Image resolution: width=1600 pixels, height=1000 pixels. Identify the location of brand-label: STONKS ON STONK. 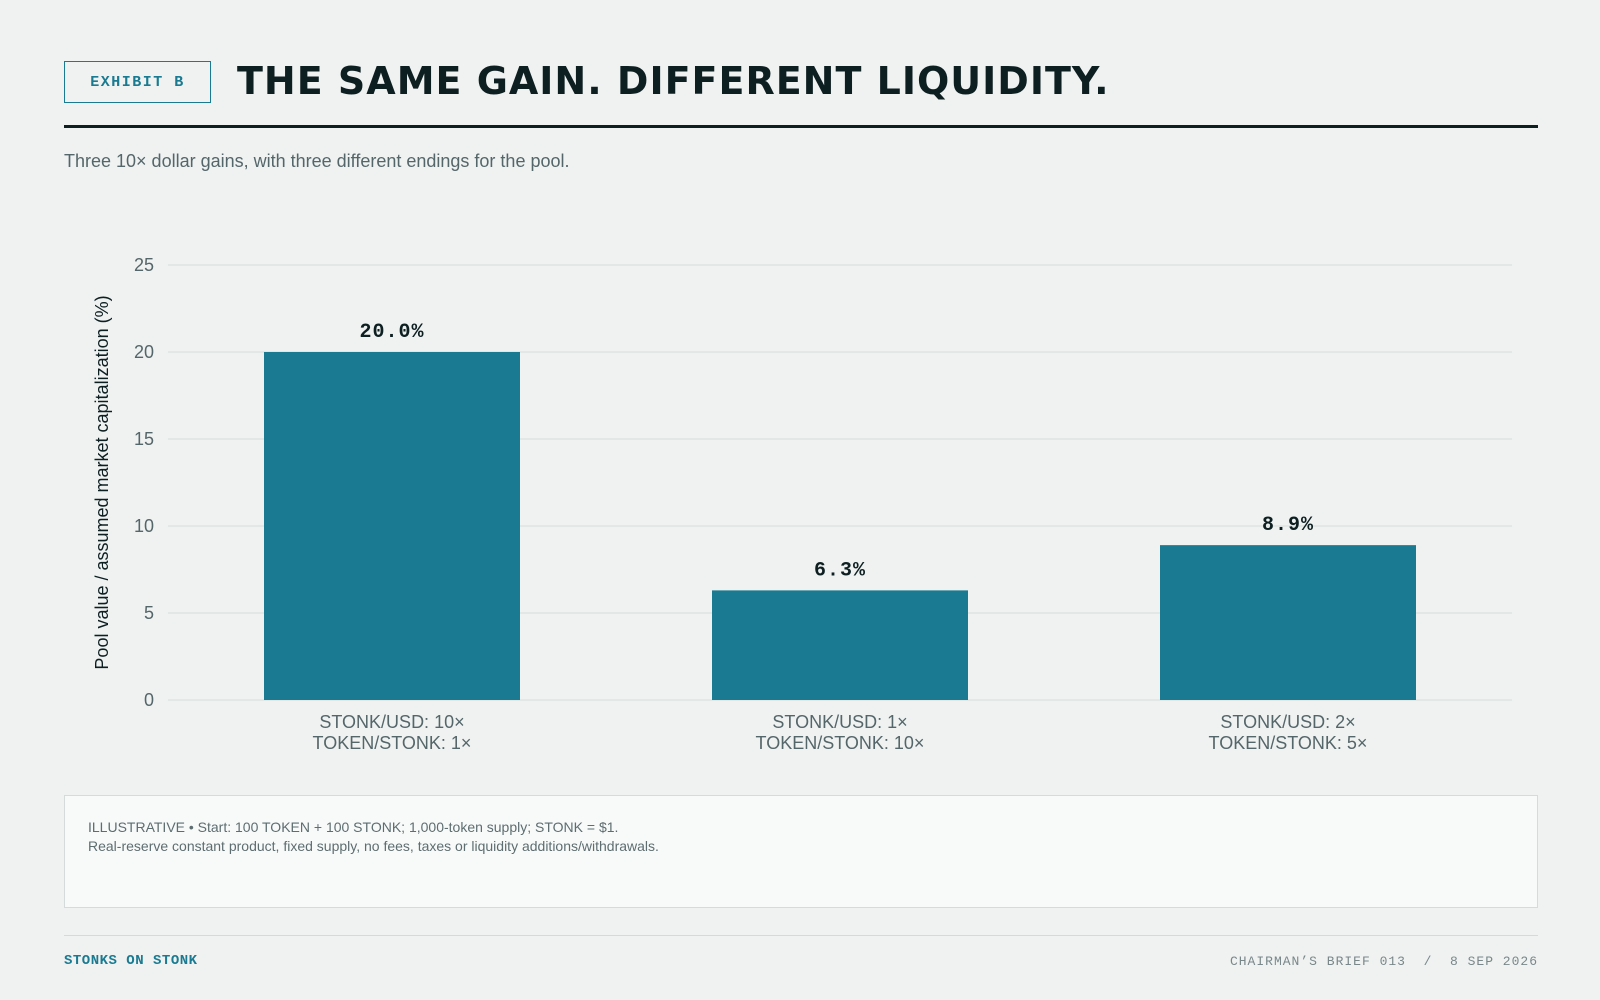
(131, 961).